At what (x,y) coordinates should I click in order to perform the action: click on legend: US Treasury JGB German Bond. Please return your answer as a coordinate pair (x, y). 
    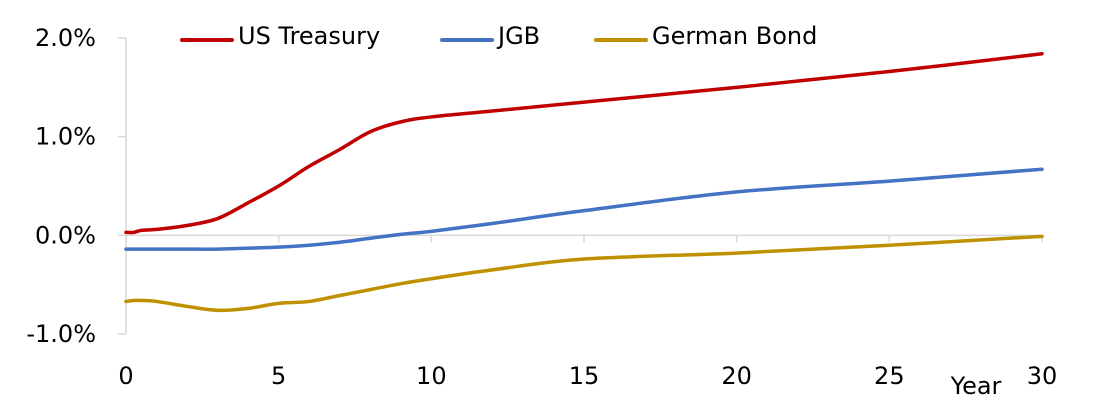
    Looking at the image, I should click on (516, 37).